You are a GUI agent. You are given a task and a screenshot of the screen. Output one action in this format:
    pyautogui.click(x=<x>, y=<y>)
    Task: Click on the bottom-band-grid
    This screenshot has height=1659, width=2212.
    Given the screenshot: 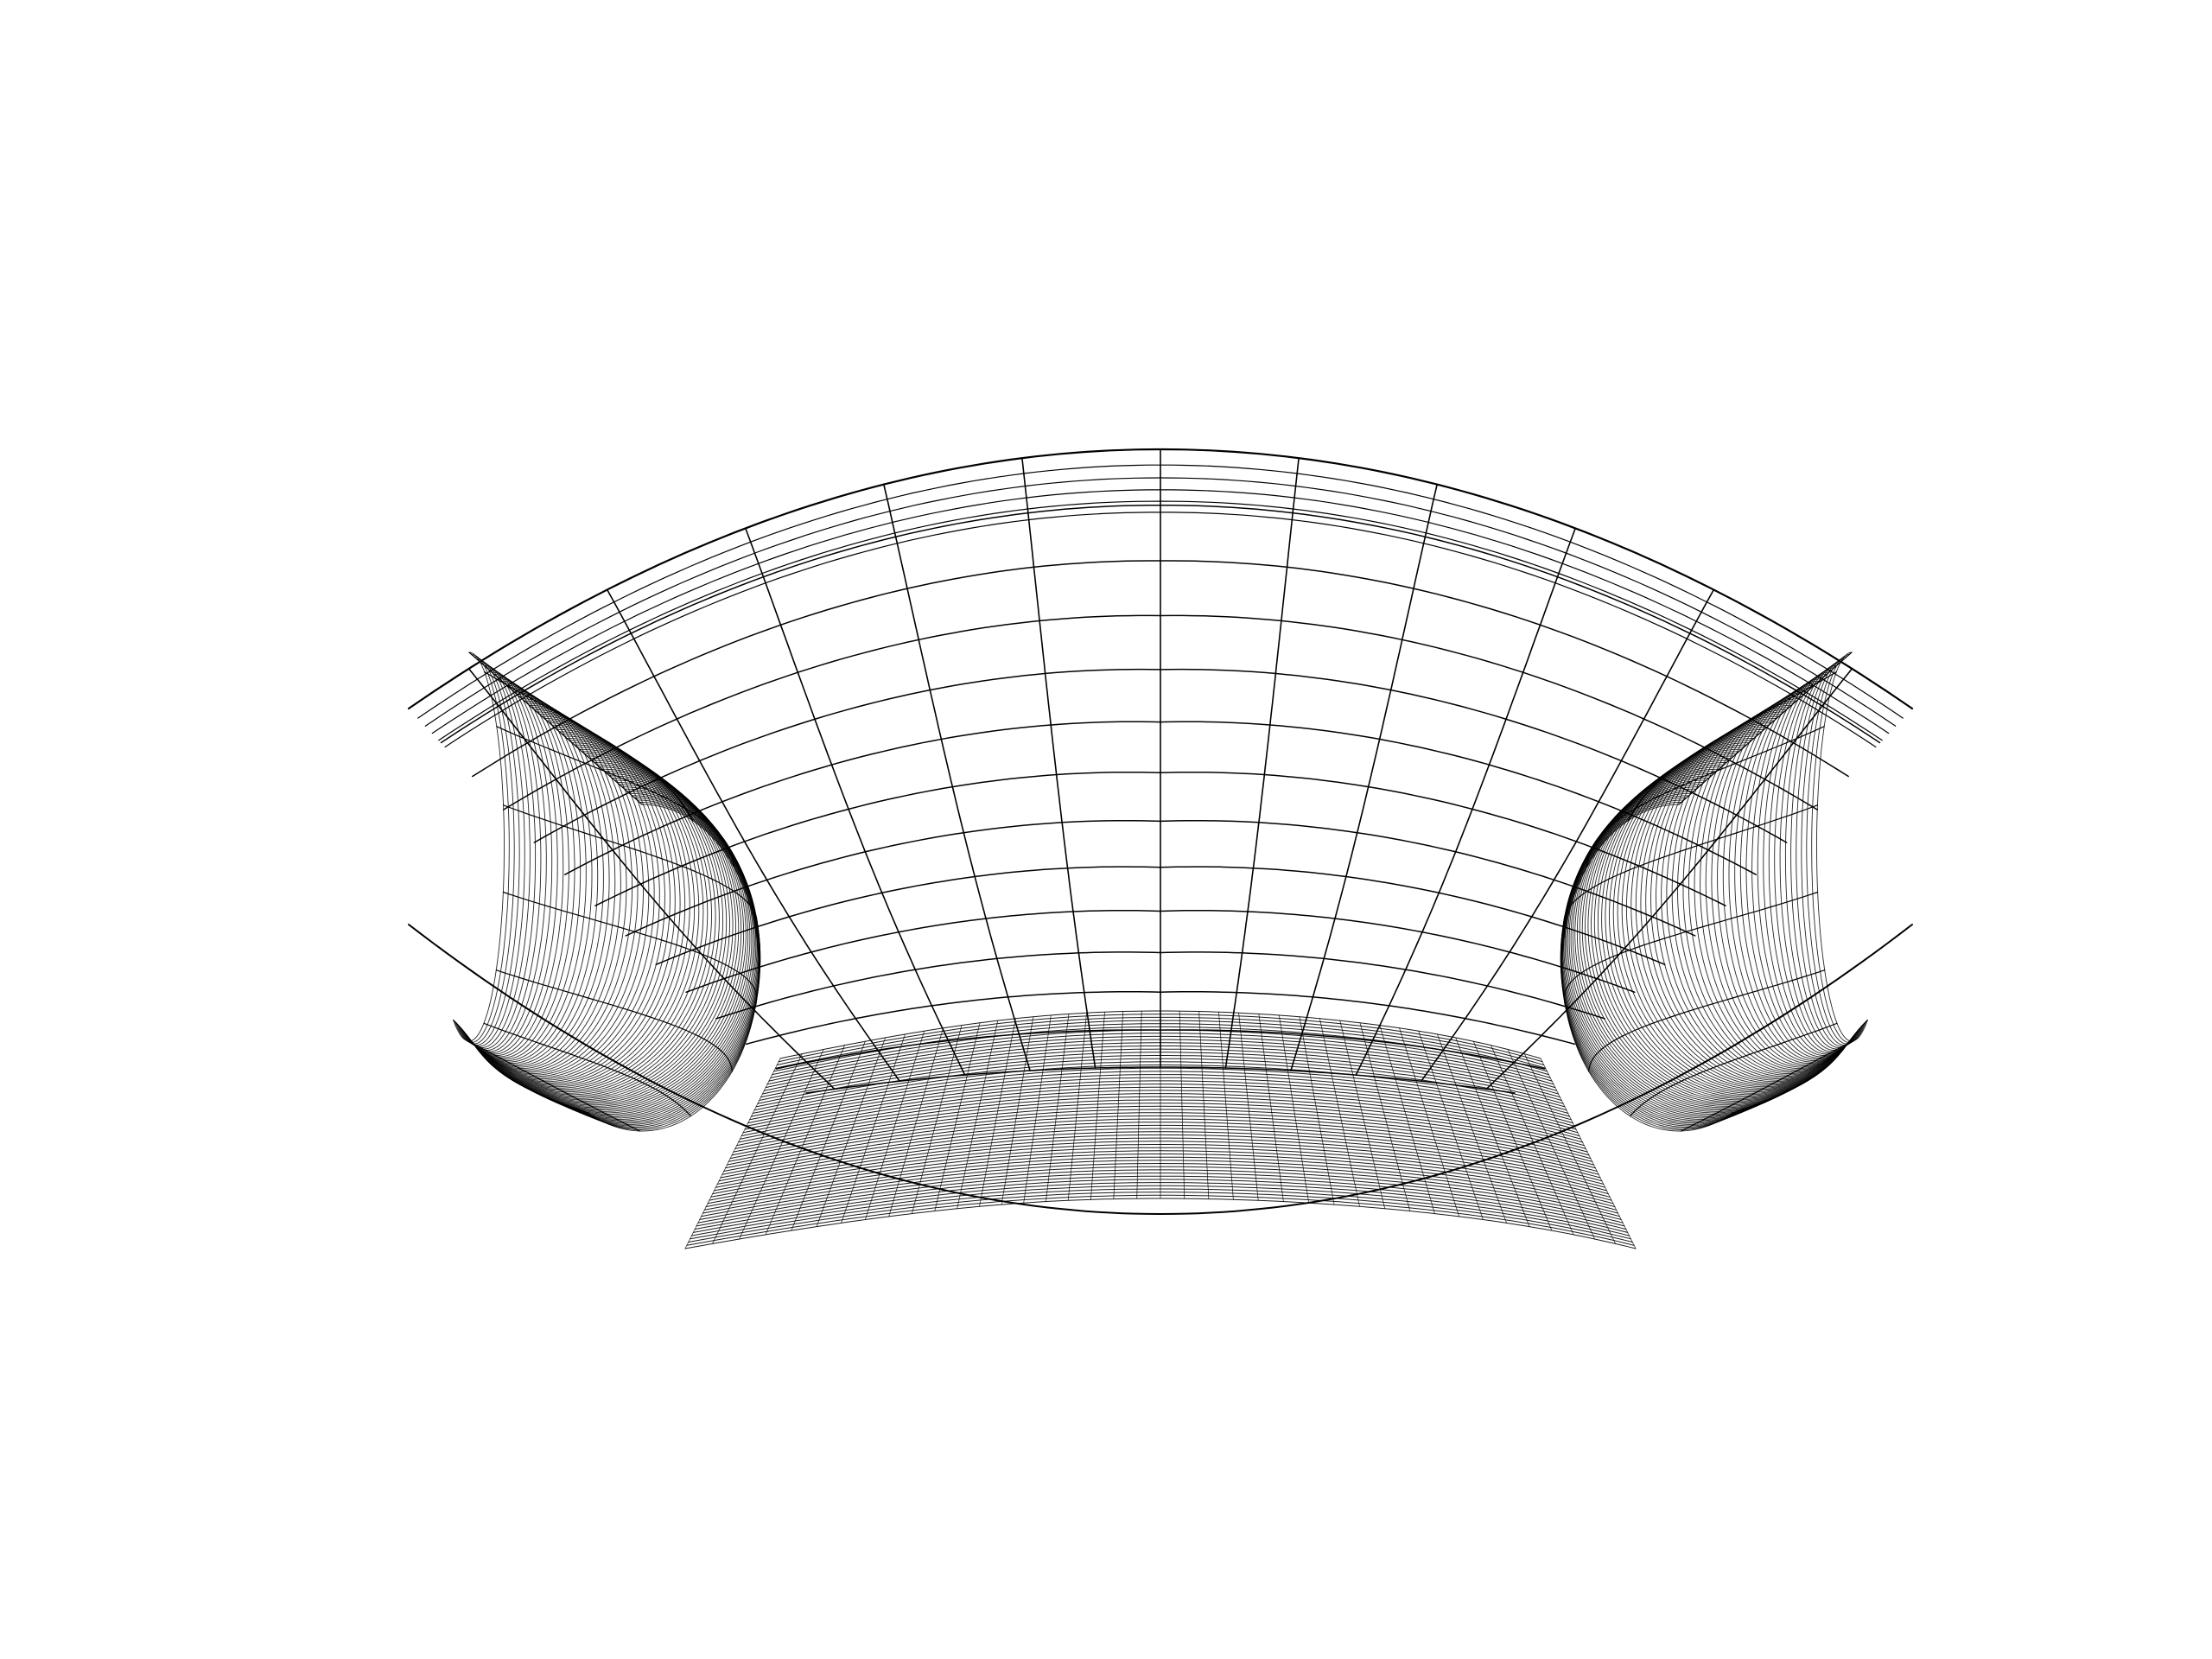 What is the action you would take?
    pyautogui.click(x=1160, y=1129)
    